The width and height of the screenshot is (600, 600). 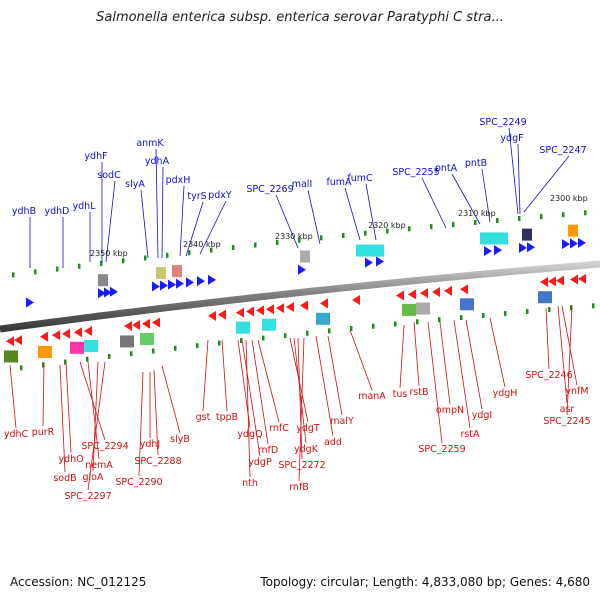 I want to click on gene-label-bottom: gst, so click(x=203, y=417).